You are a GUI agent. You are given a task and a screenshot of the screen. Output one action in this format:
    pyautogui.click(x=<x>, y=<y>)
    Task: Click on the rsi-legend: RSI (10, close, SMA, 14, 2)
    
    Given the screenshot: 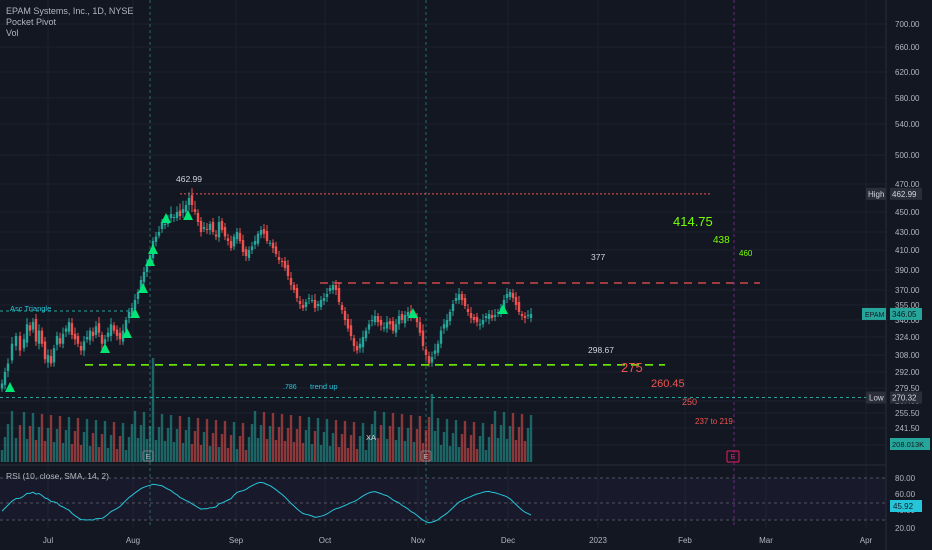 What is the action you would take?
    pyautogui.click(x=57, y=476)
    